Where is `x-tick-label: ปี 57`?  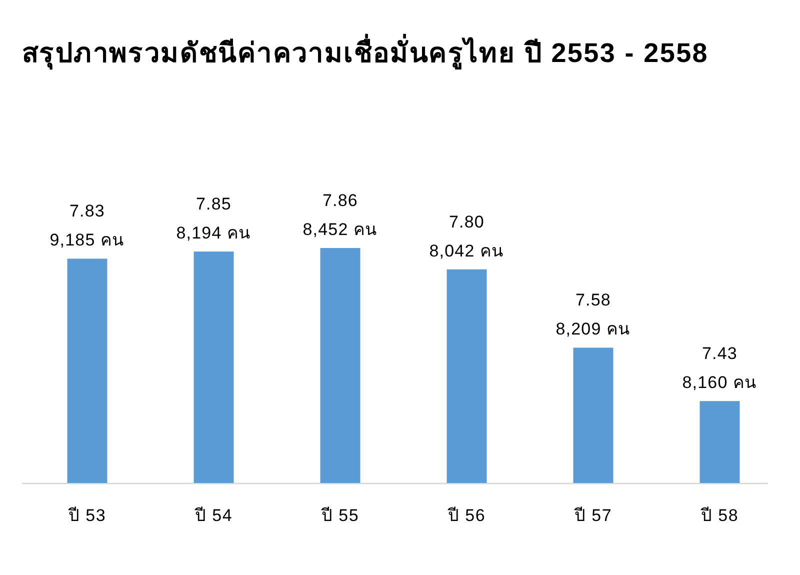
x-tick-label: ปี 57 is located at coordinates (592, 515).